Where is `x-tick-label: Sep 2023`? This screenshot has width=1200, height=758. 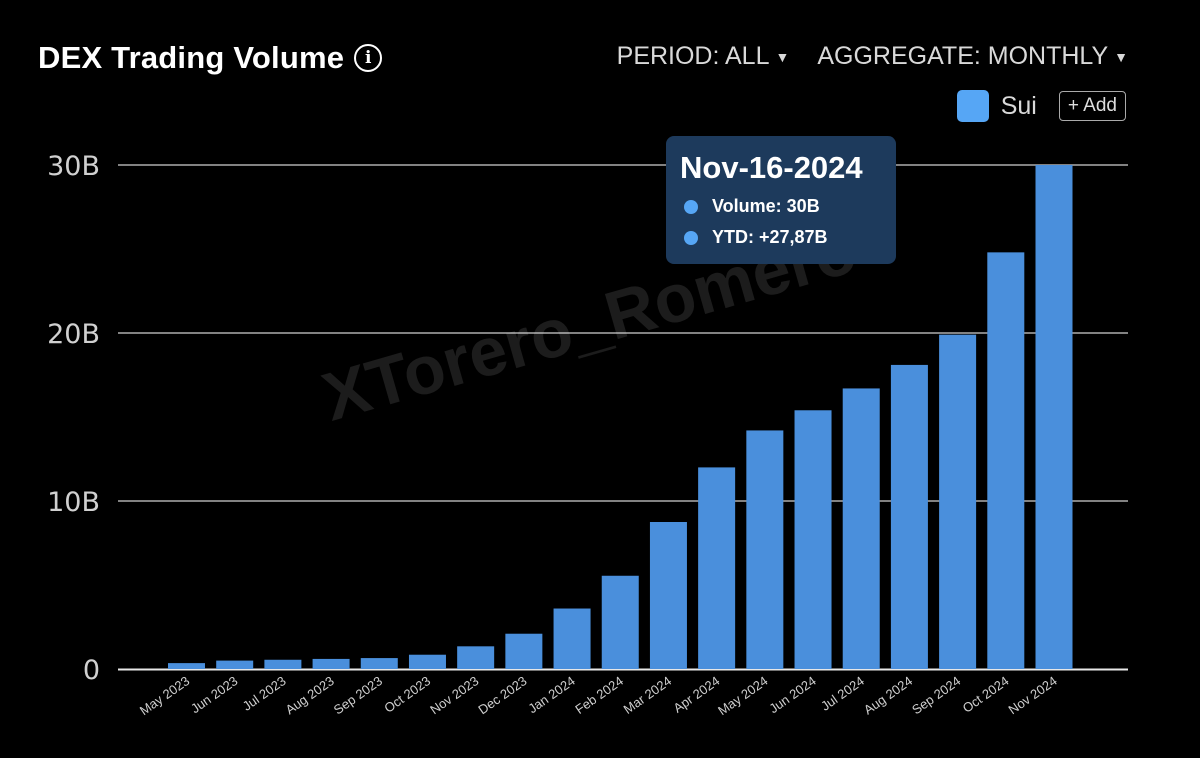 x-tick-label: Sep 2023 is located at coordinates (358, 695).